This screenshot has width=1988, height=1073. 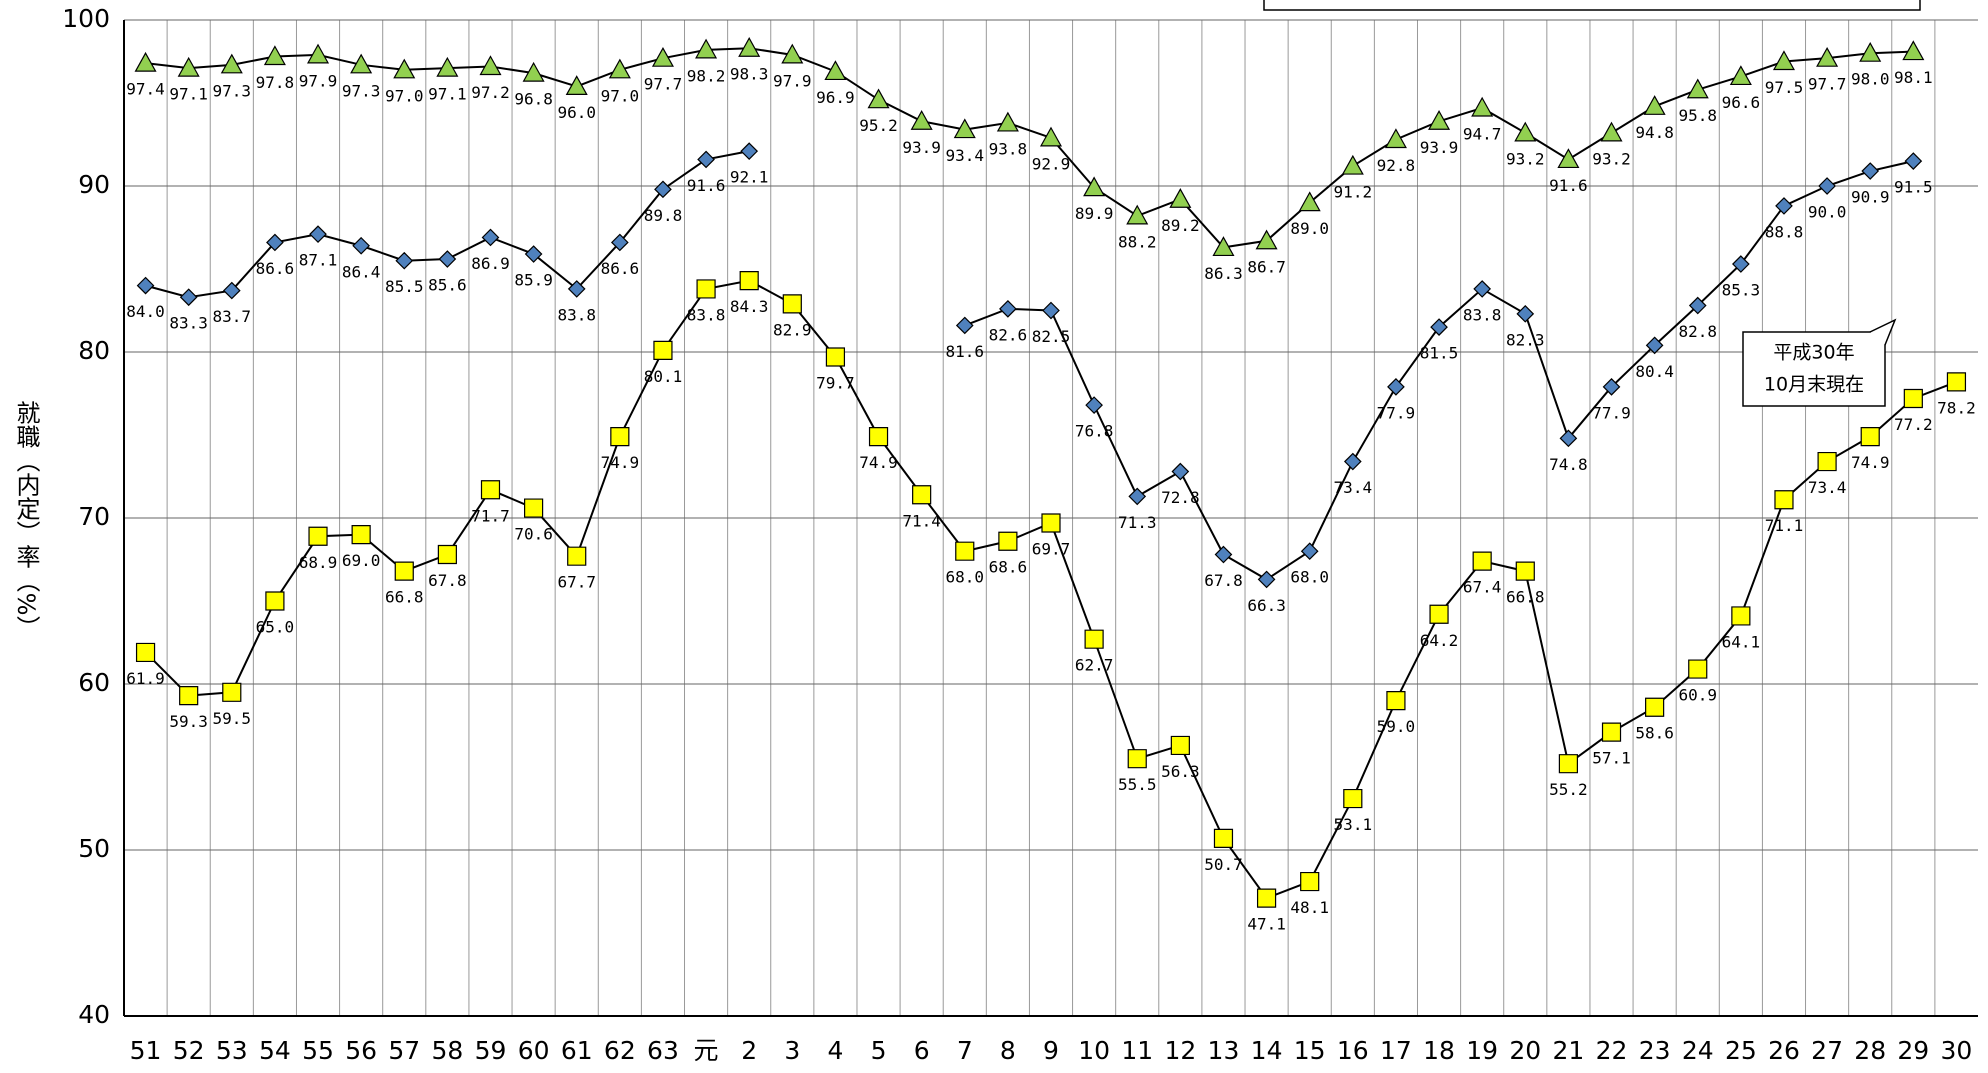 What do you see at coordinates (404, 597) in the screenshot?
I see `data-label: 66.8` at bounding box center [404, 597].